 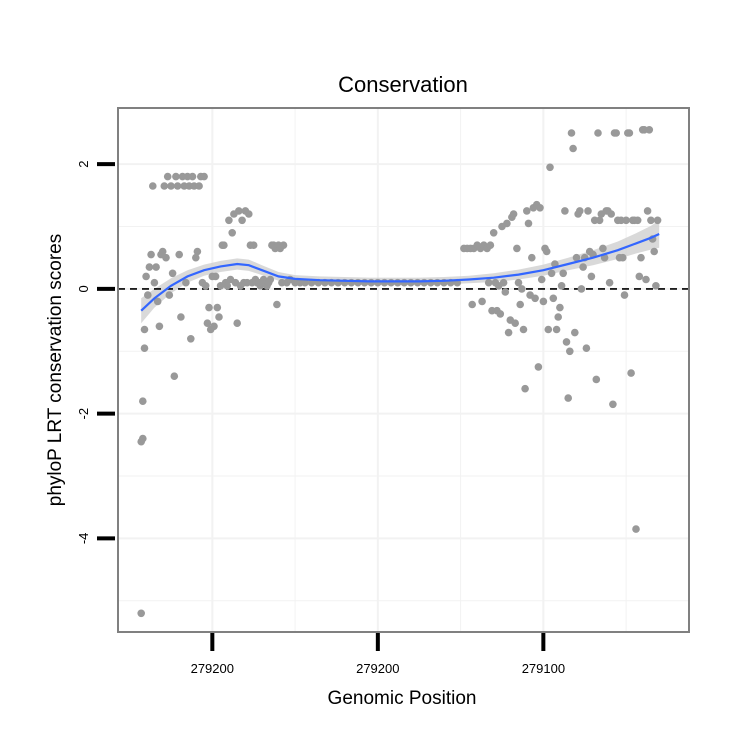 What do you see at coordinates (377, 668) in the screenshot?
I see `x-tick-label: 279200` at bounding box center [377, 668].